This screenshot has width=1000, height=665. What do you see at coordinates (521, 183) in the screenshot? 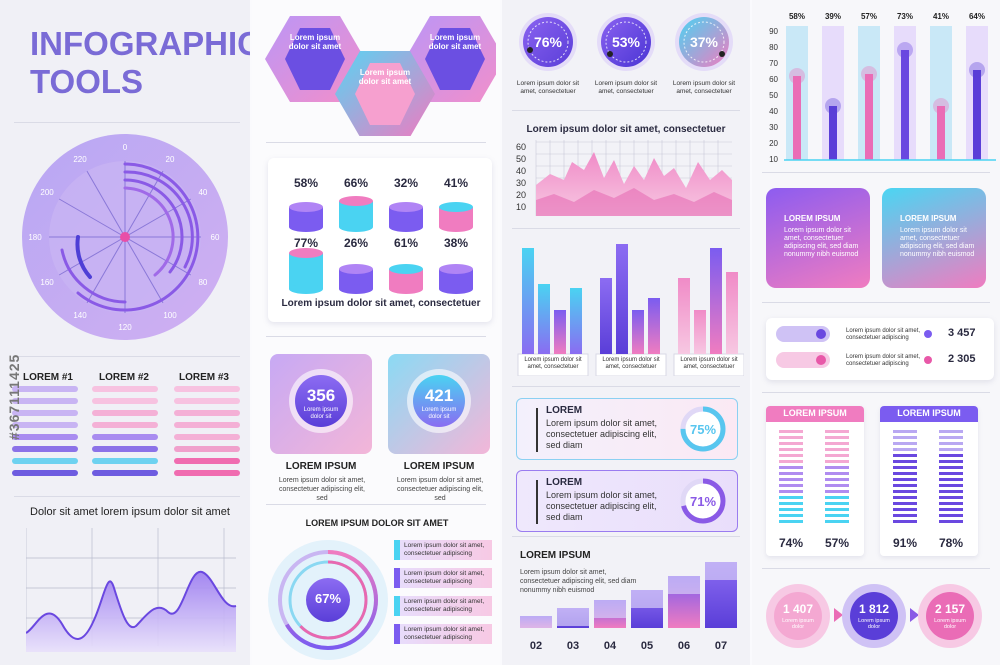
I see `area-ytick: 30` at bounding box center [521, 183].